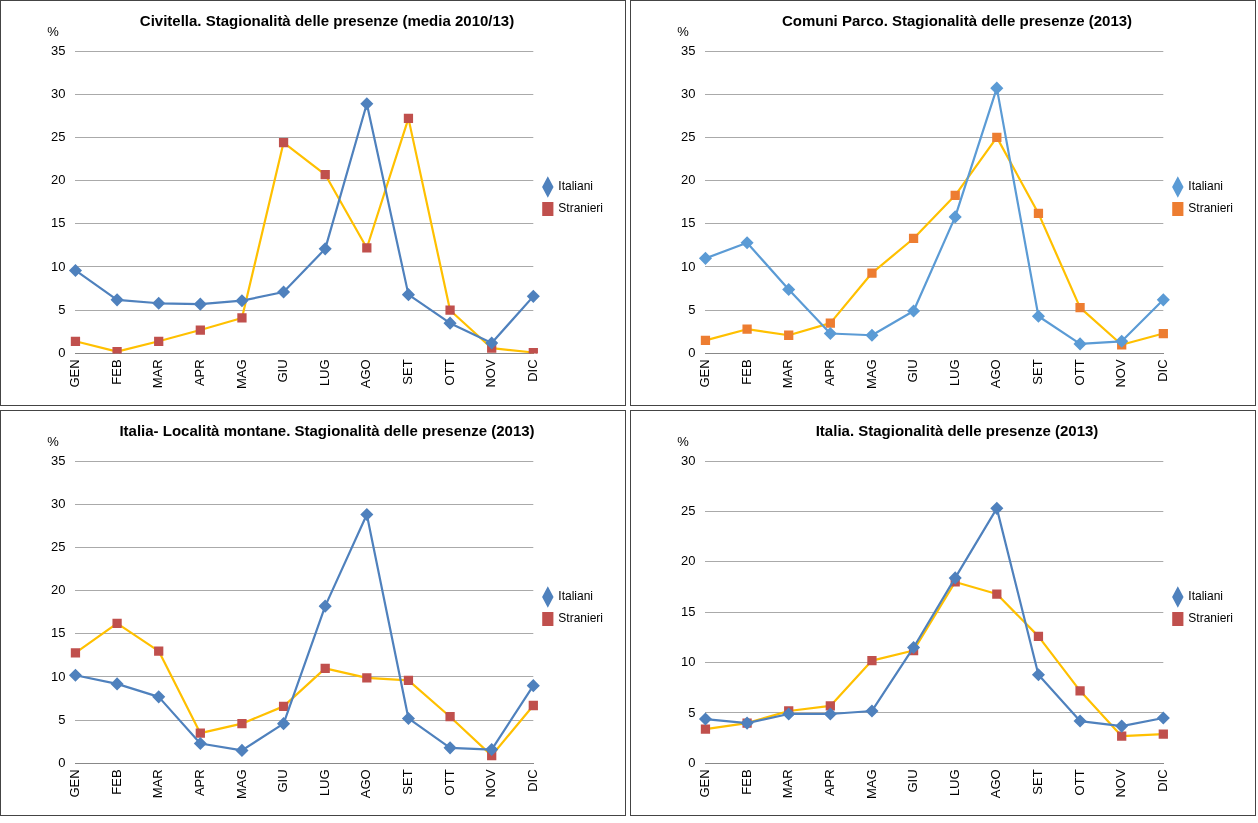 This screenshot has height=823, width=1258. What do you see at coordinates (327, 21) in the screenshot?
I see `chart-title: Civitella. Stagionalità delle presenze (media 2010/13)` at bounding box center [327, 21].